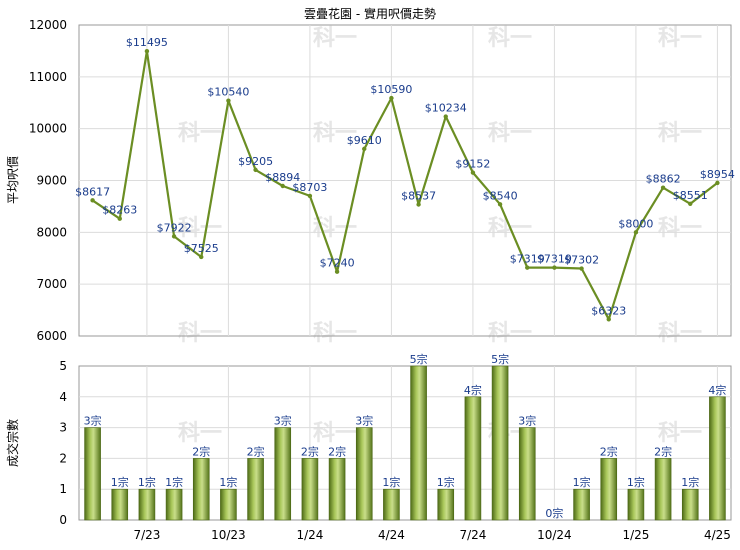 This screenshot has width=740, height=550. Describe the element at coordinates (554, 535) in the screenshot. I see `x-tick-label: 10/24` at that location.